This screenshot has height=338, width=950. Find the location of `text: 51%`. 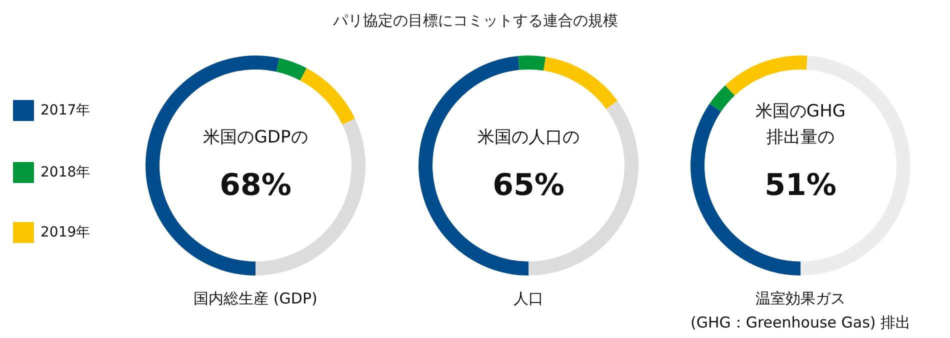

text: 51% is located at coordinates (800, 185).